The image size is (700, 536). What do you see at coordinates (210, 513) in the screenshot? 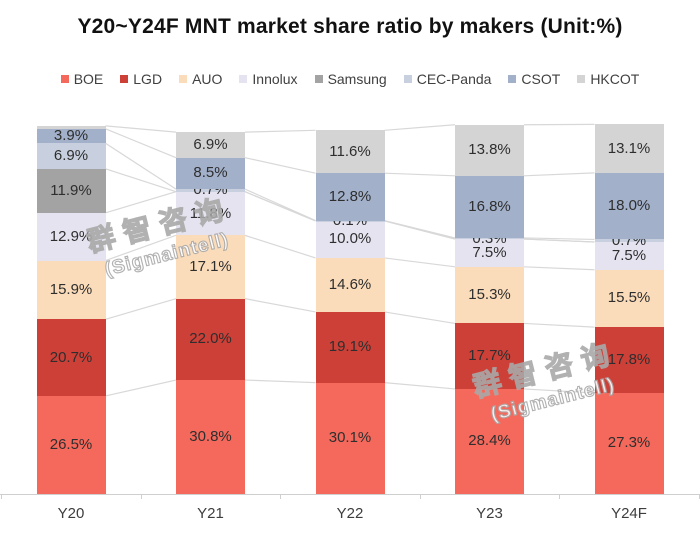
I see `x-axis-category-label: Y21` at bounding box center [210, 513].